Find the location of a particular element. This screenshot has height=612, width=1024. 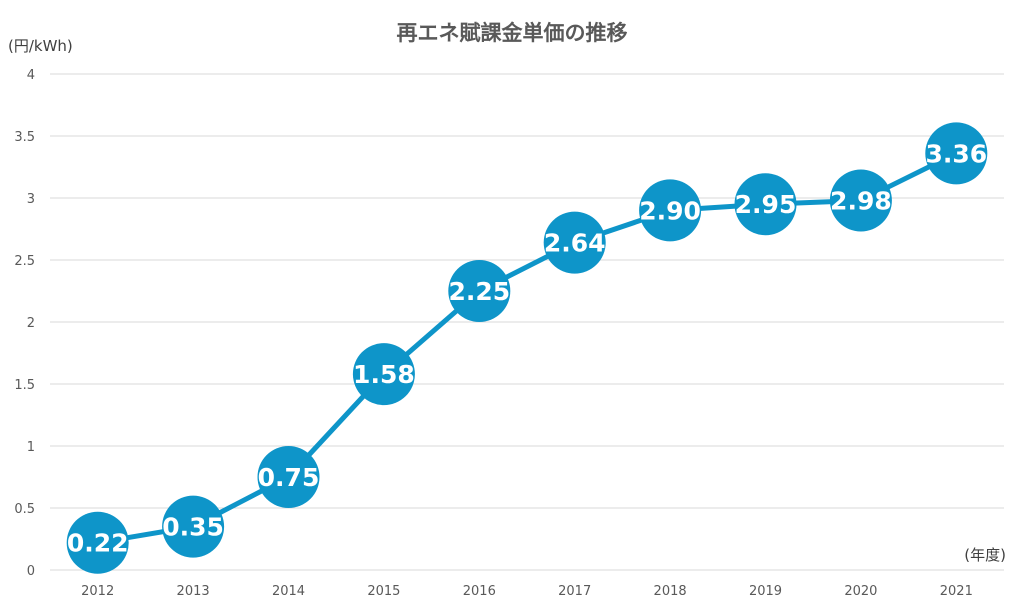

y-tick-label: 0 is located at coordinates (31, 571).